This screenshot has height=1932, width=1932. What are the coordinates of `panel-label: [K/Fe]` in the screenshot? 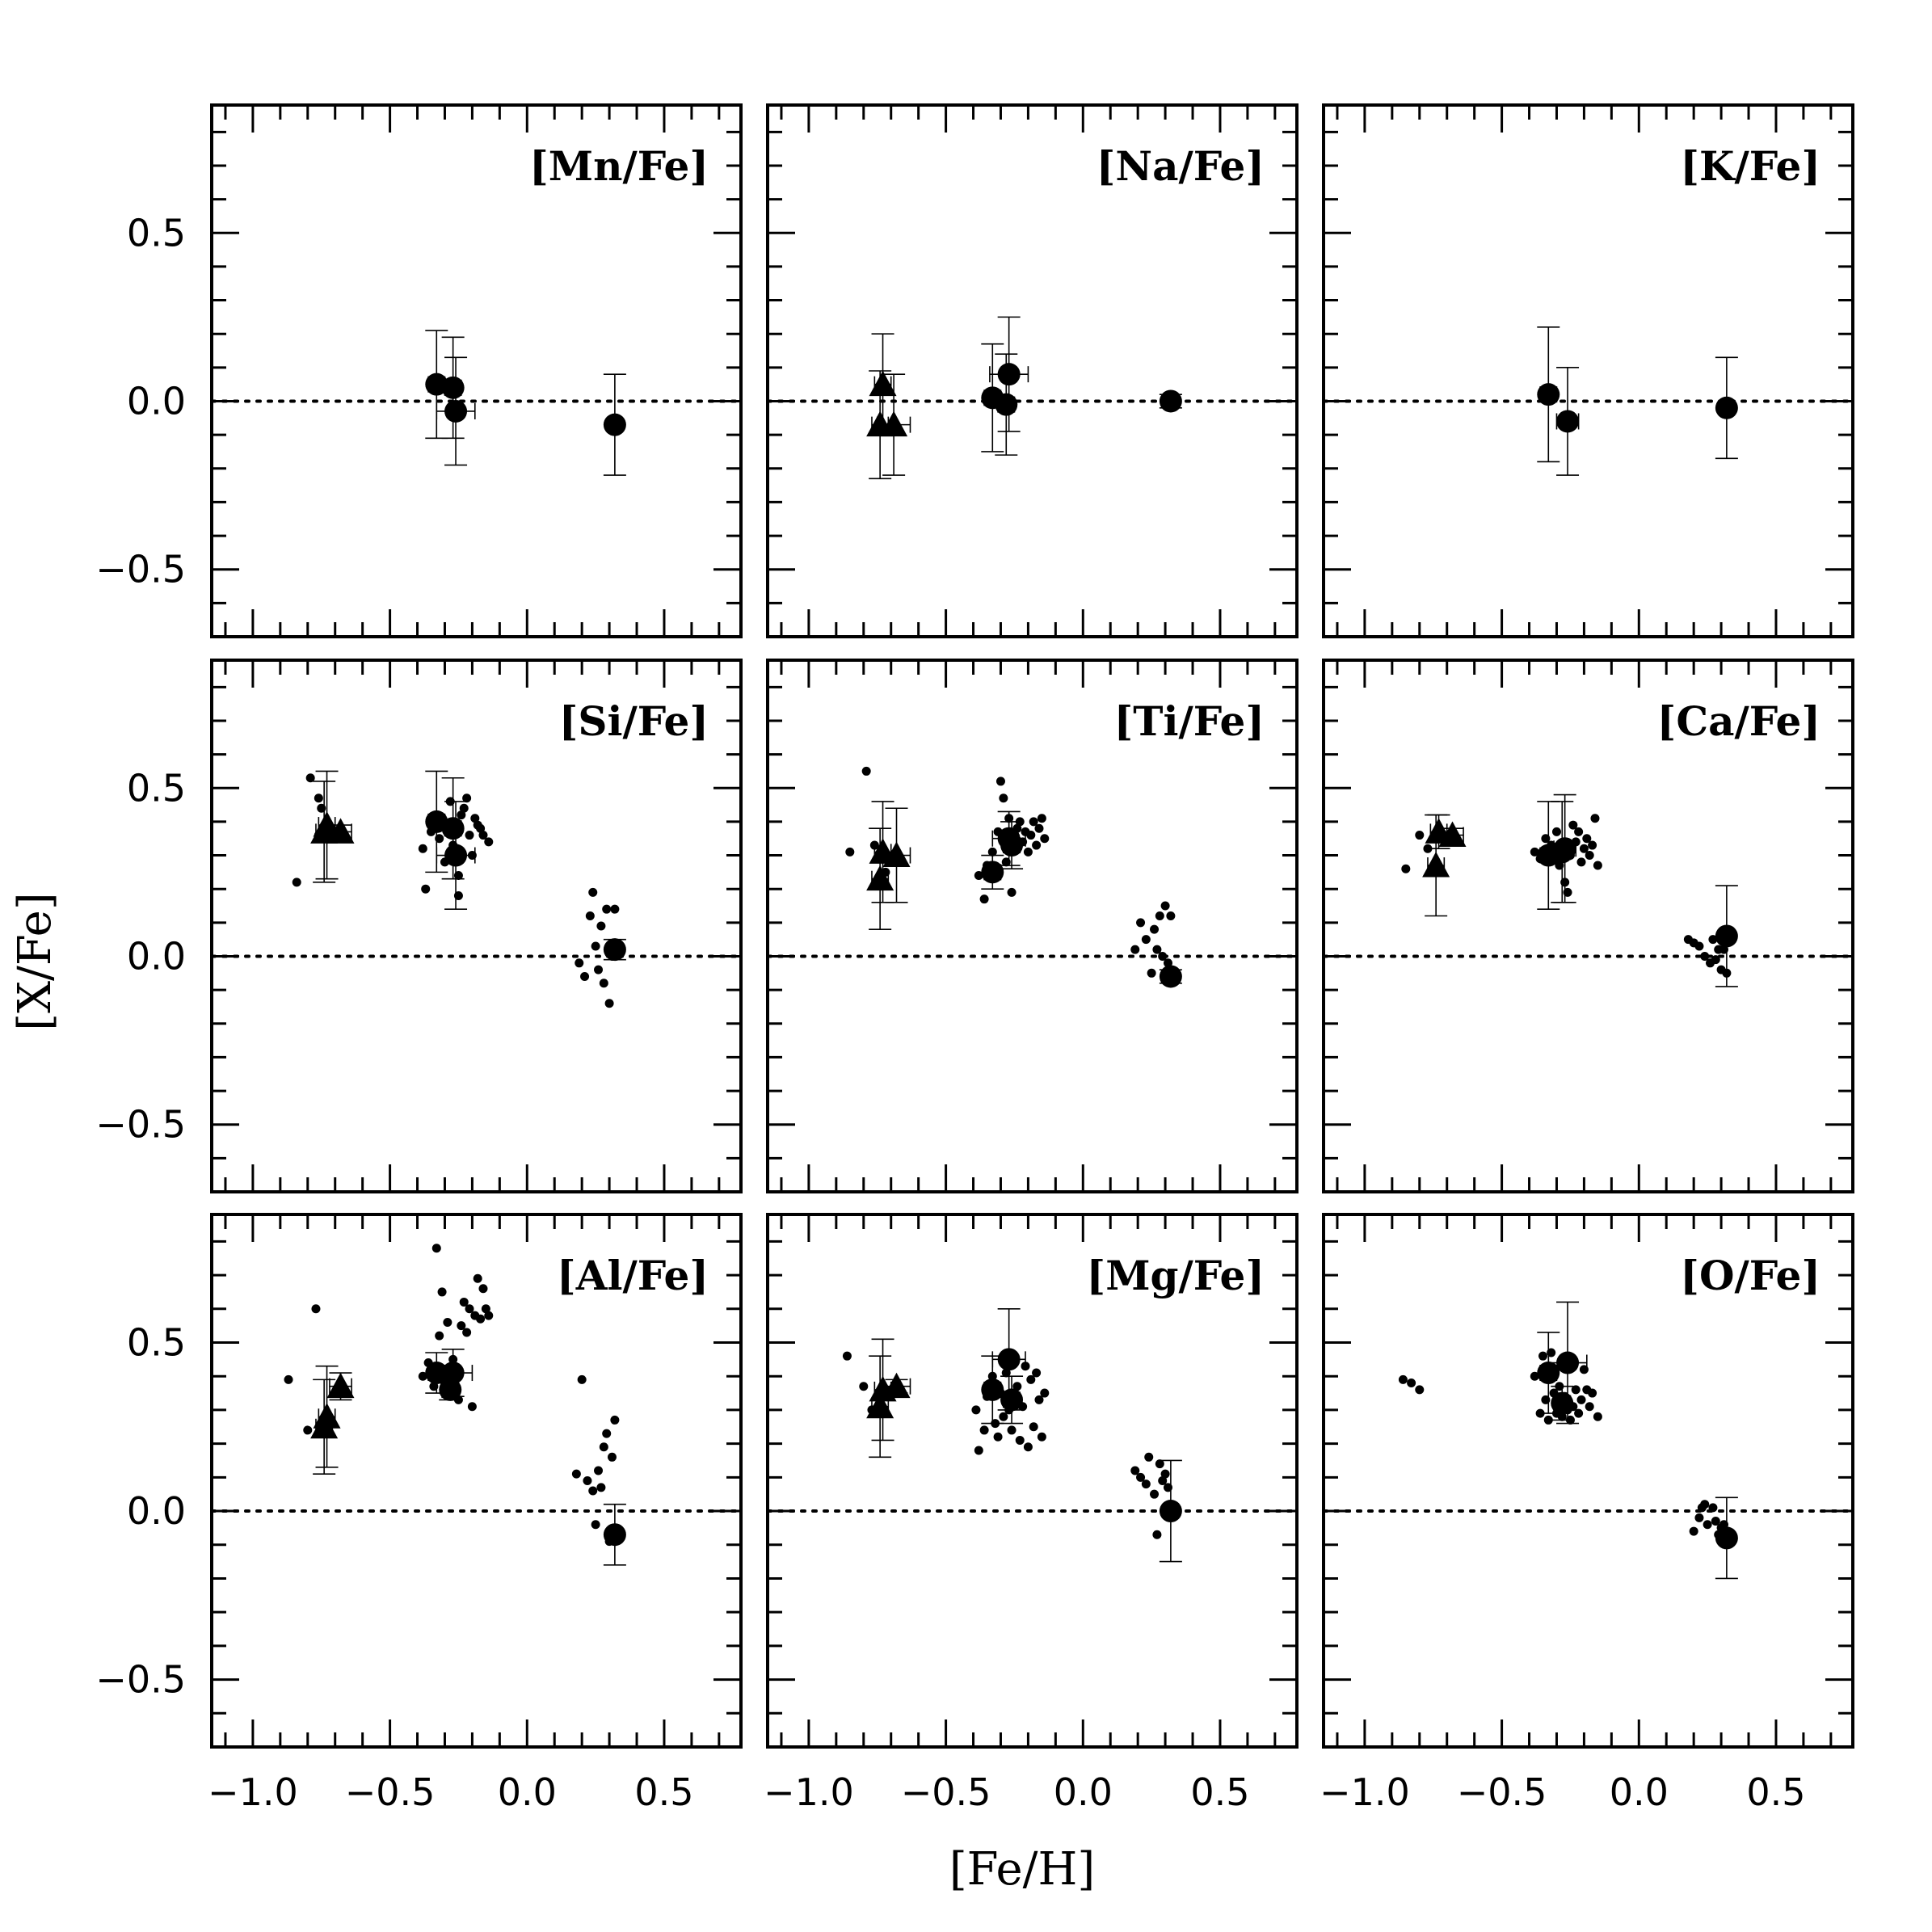 It's located at (1750, 166).